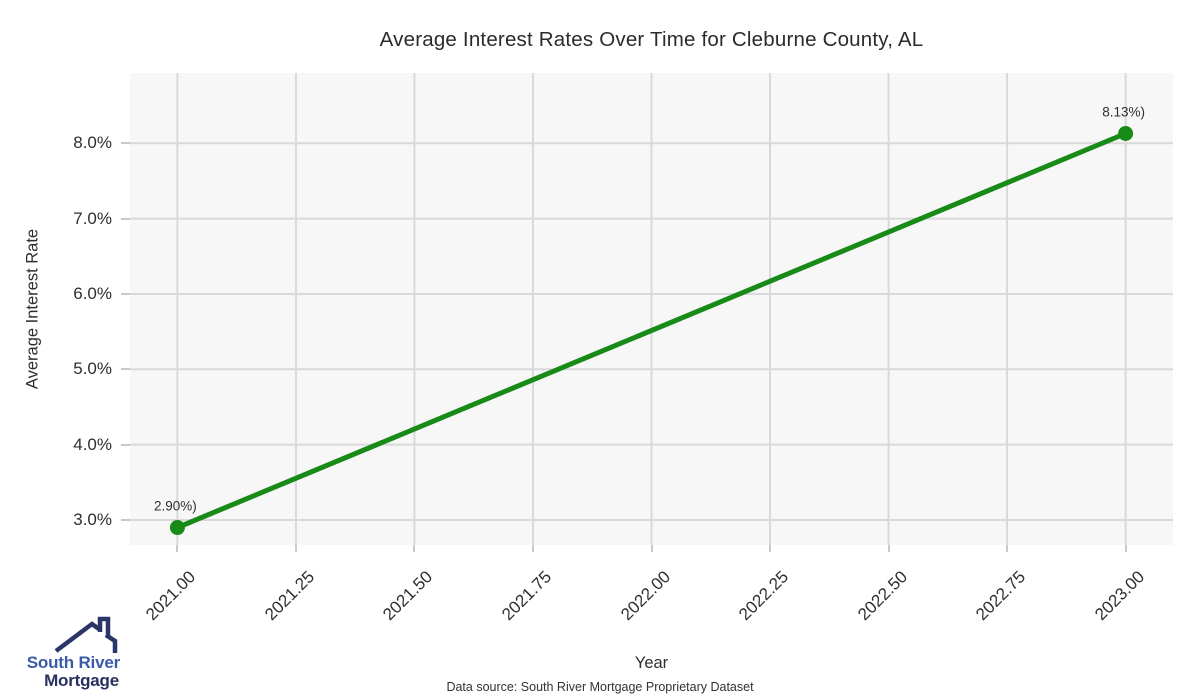  I want to click on y-tick-label: 8.0%, so click(92, 143).